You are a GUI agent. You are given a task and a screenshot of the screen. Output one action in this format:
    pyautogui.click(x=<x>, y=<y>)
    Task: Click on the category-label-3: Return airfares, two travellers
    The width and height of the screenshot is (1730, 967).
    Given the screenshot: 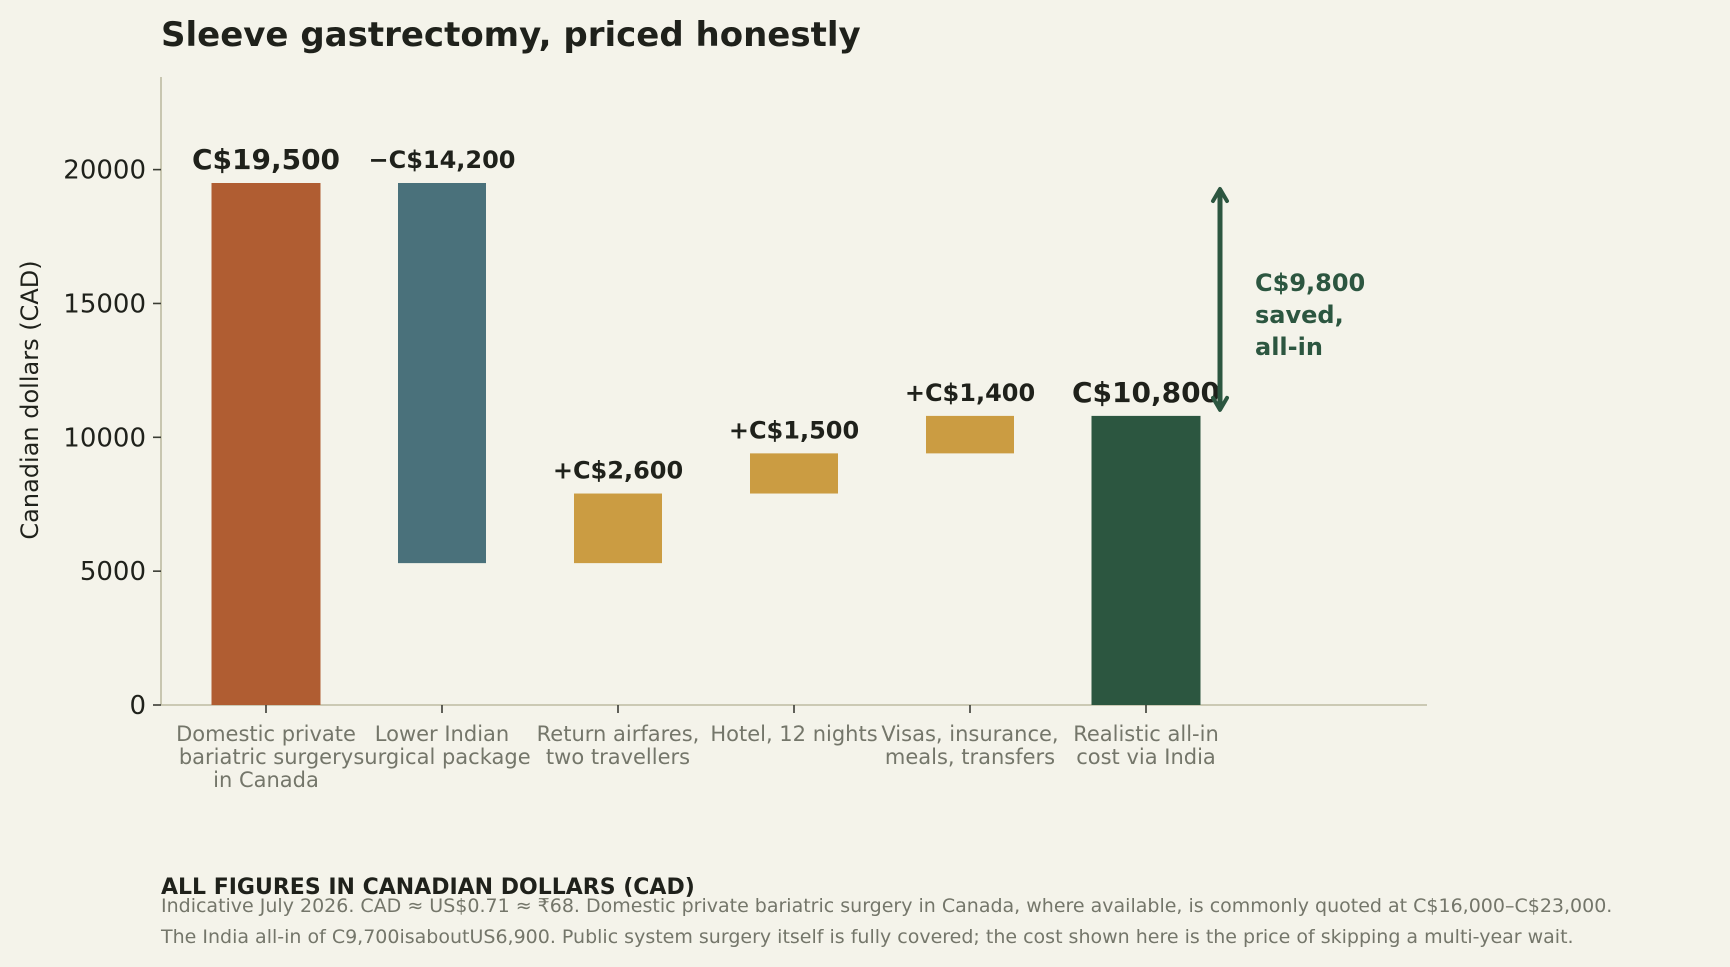 What is the action you would take?
    pyautogui.click(x=618, y=745)
    